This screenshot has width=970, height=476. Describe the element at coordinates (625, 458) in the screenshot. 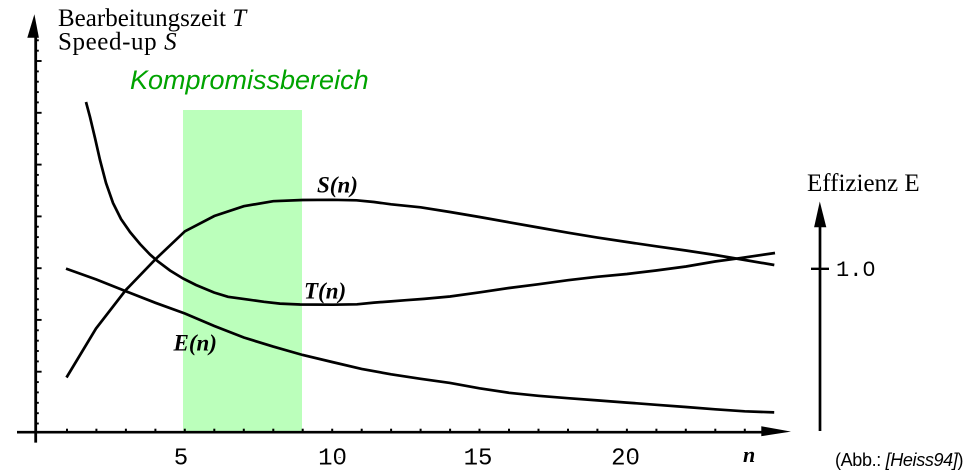

I see `svg-text: 20` at that location.